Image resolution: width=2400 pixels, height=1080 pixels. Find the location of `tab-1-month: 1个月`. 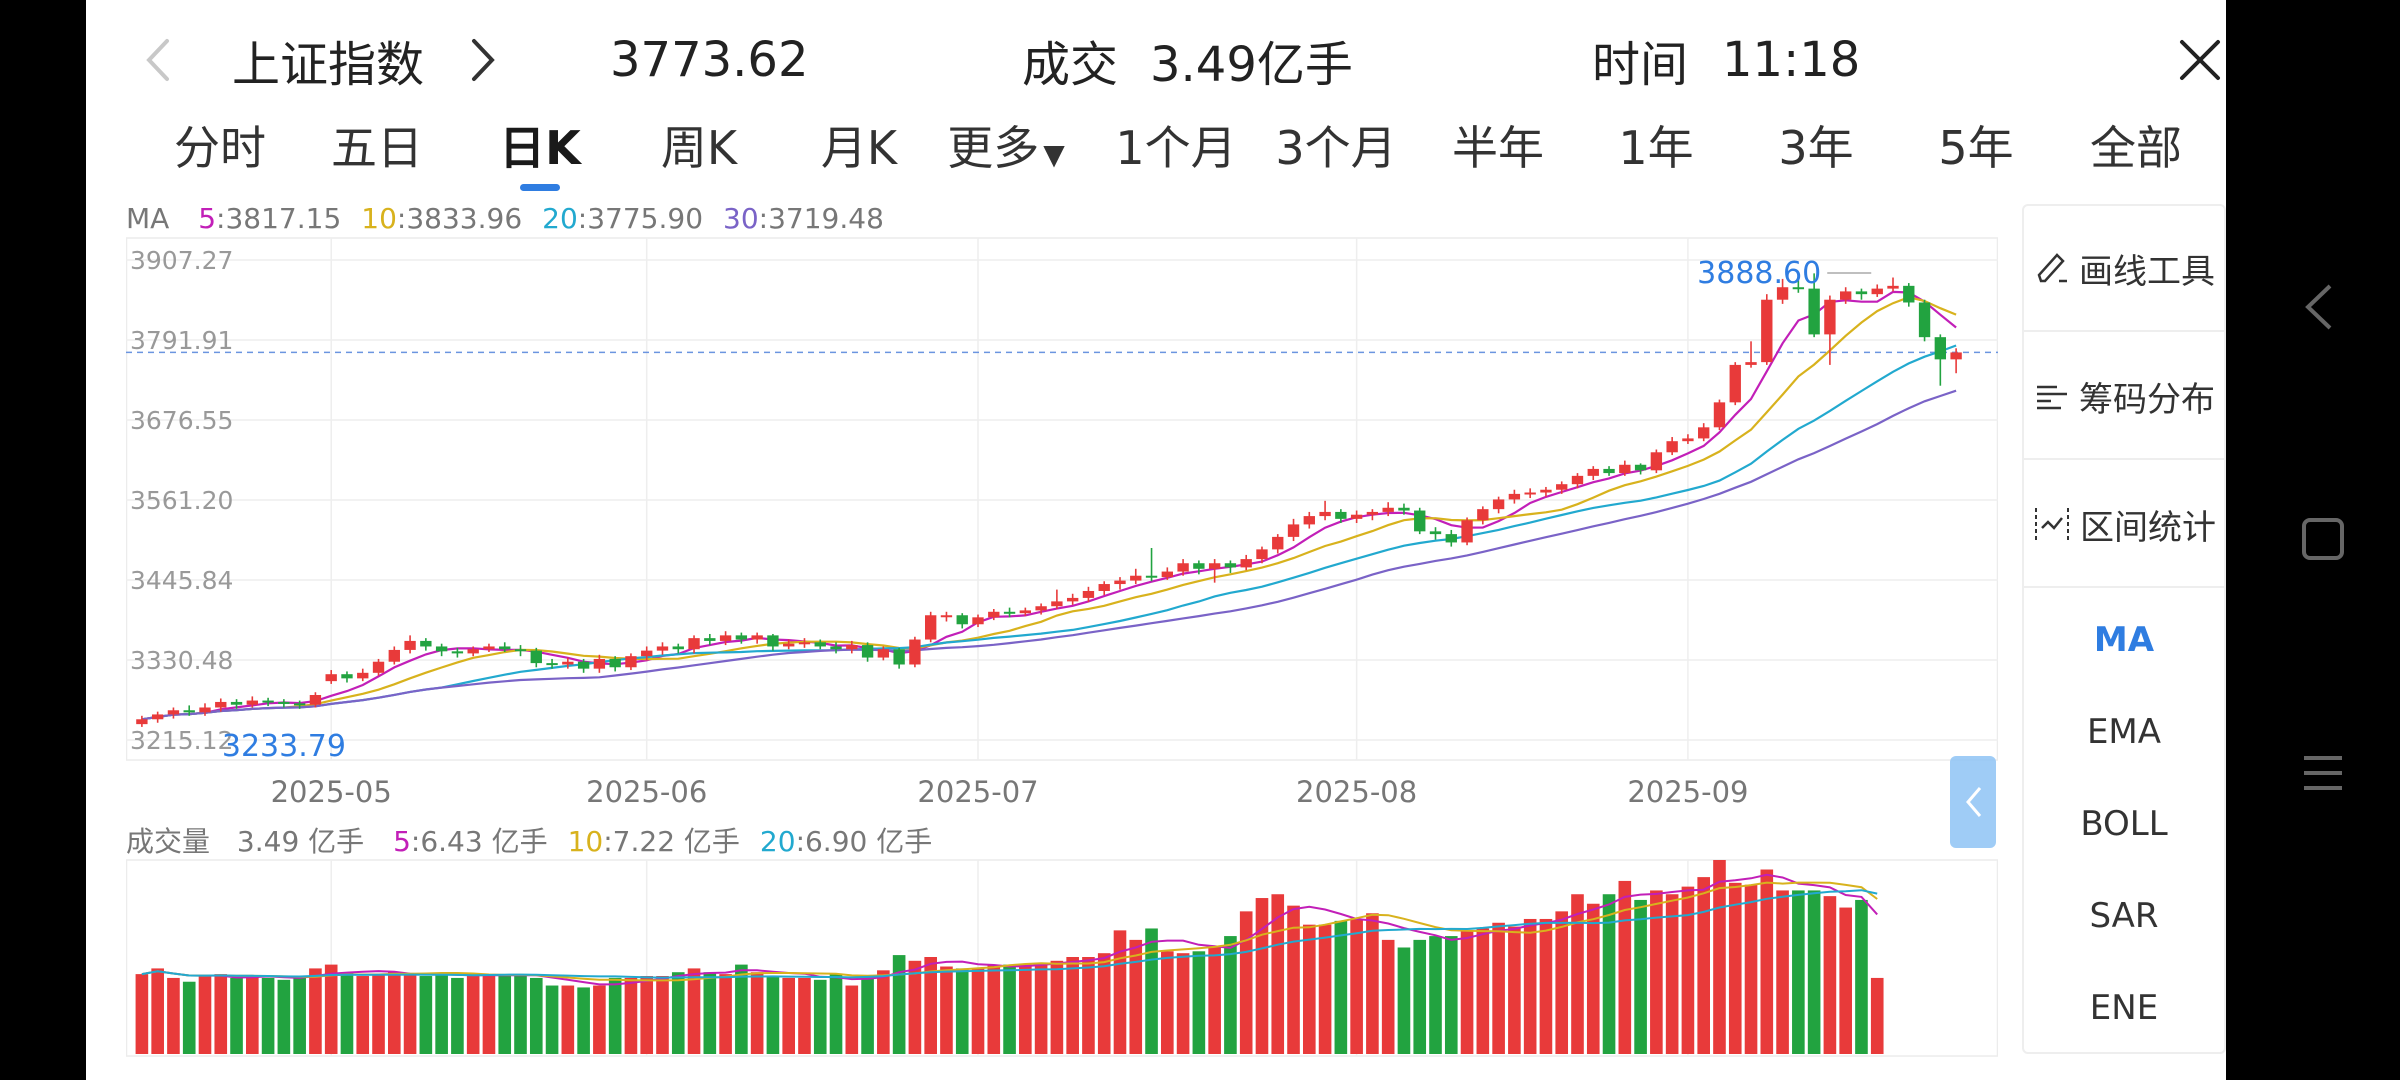

tab-1-month: 1个月 is located at coordinates (1176, 148).